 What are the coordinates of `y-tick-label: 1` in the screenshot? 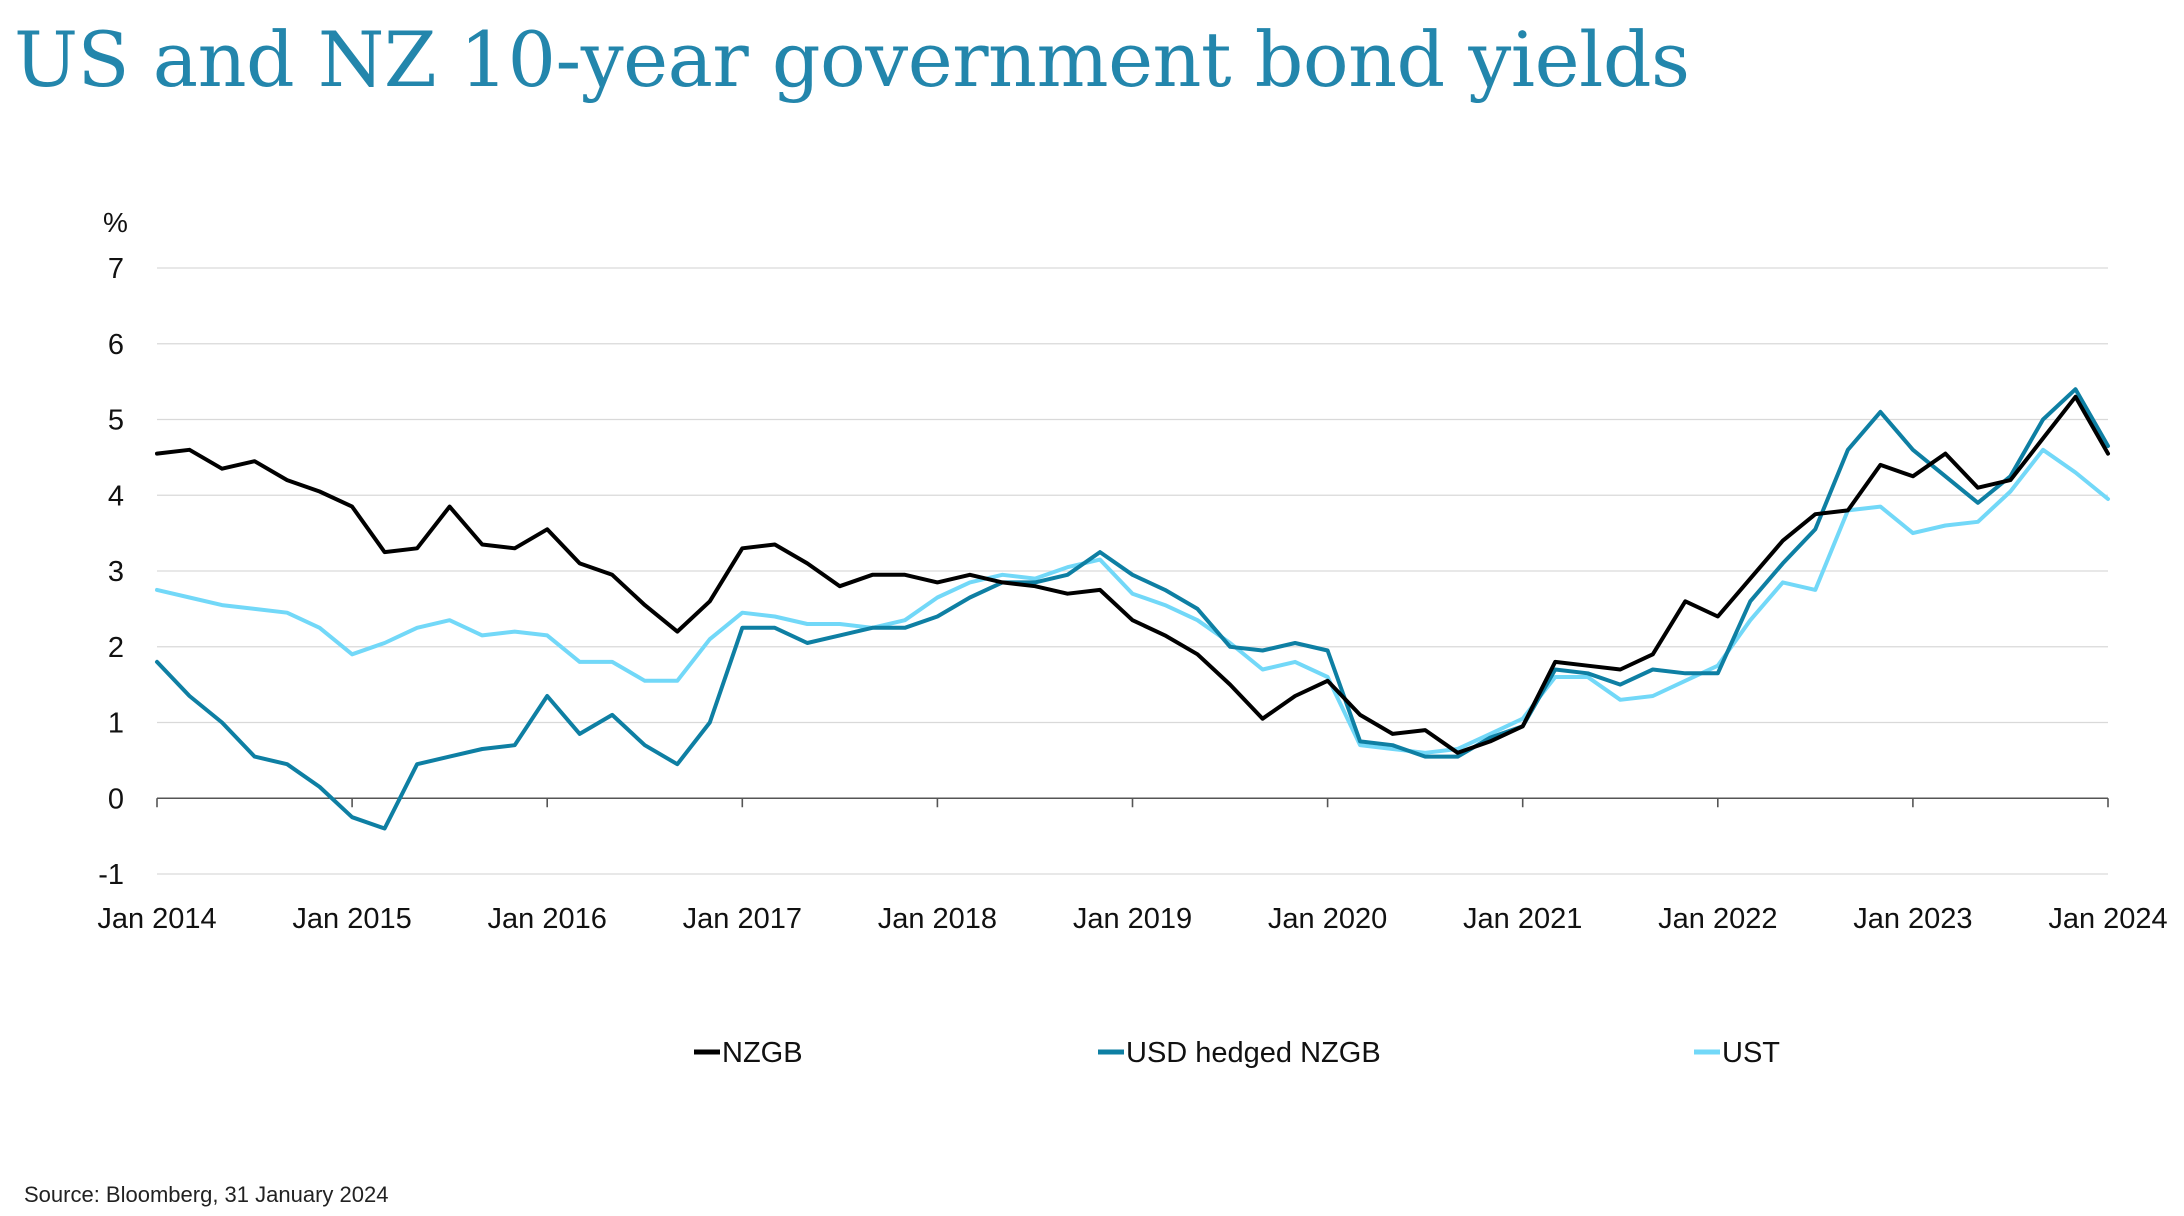 It's located at (116, 724).